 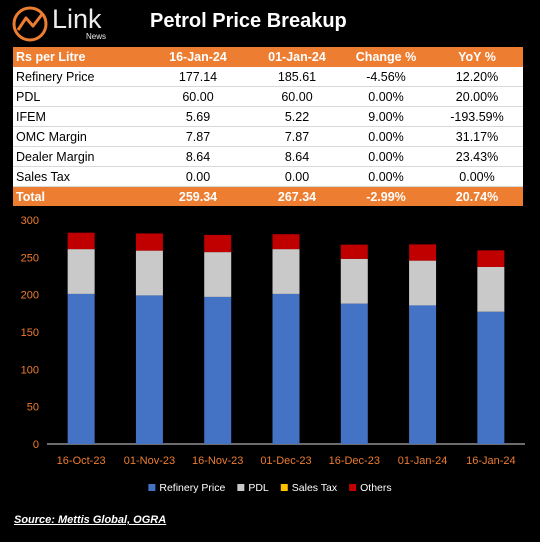 What do you see at coordinates (78, 176) in the screenshot?
I see `row-label: Sales Tax` at bounding box center [78, 176].